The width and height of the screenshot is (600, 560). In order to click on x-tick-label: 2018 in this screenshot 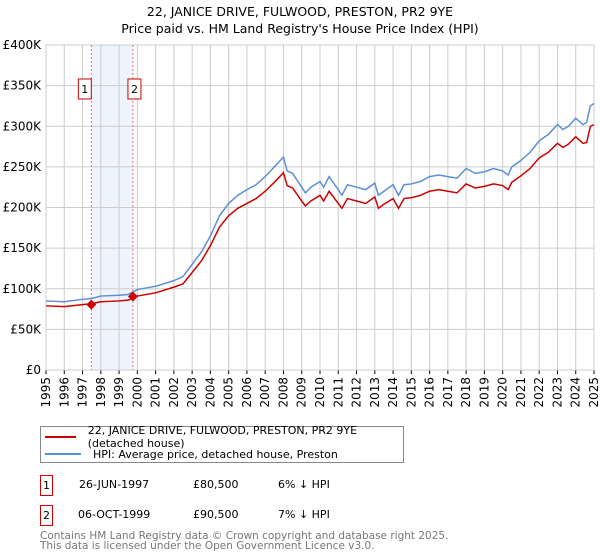, I will do `click(466, 392)`.